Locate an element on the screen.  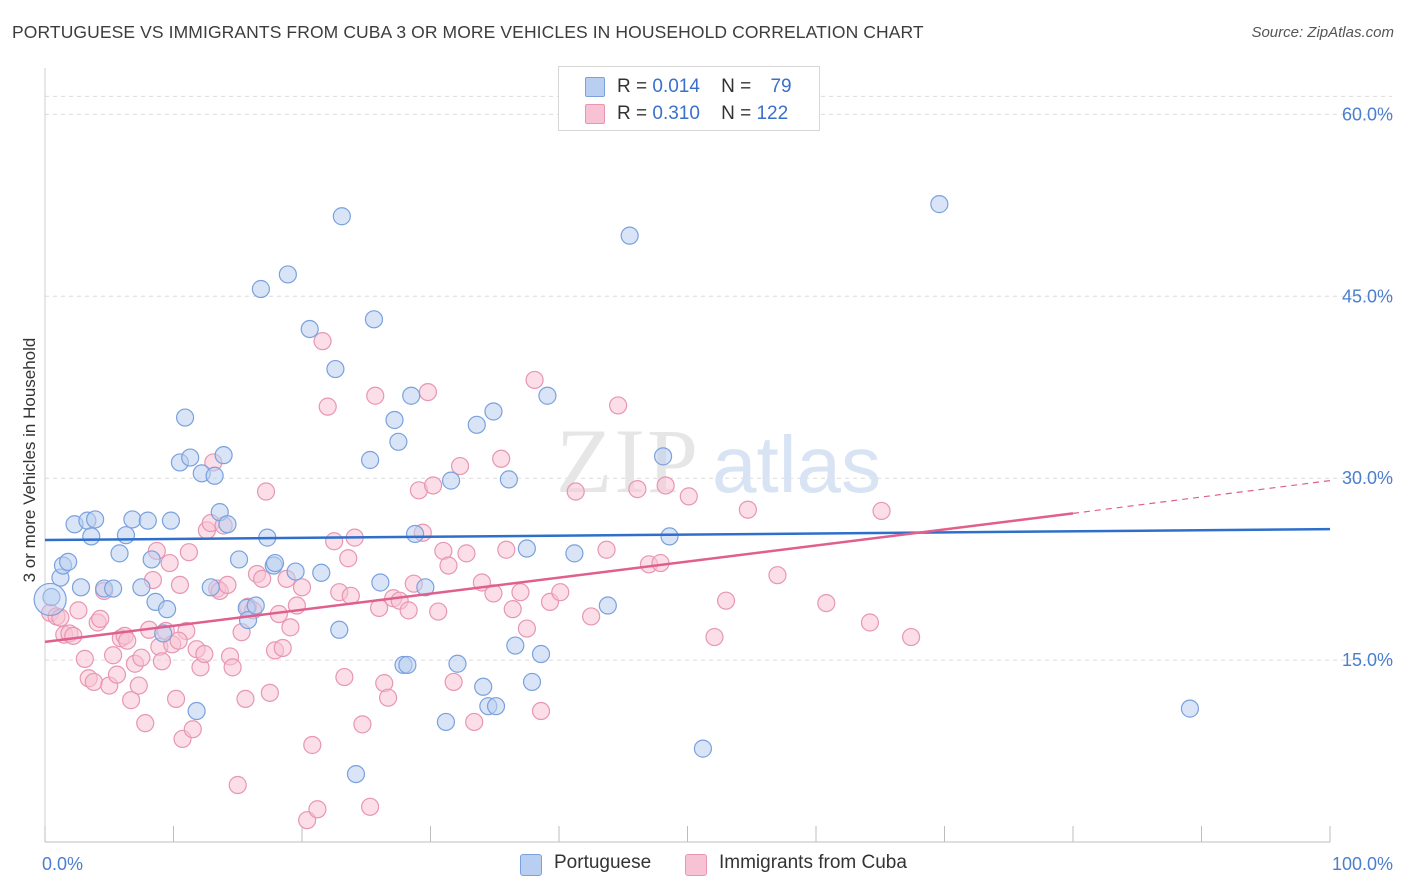
stats-legend: R = 0.014 N = 79 R = 0.310 N = 122 is located at coordinates (689, 98).